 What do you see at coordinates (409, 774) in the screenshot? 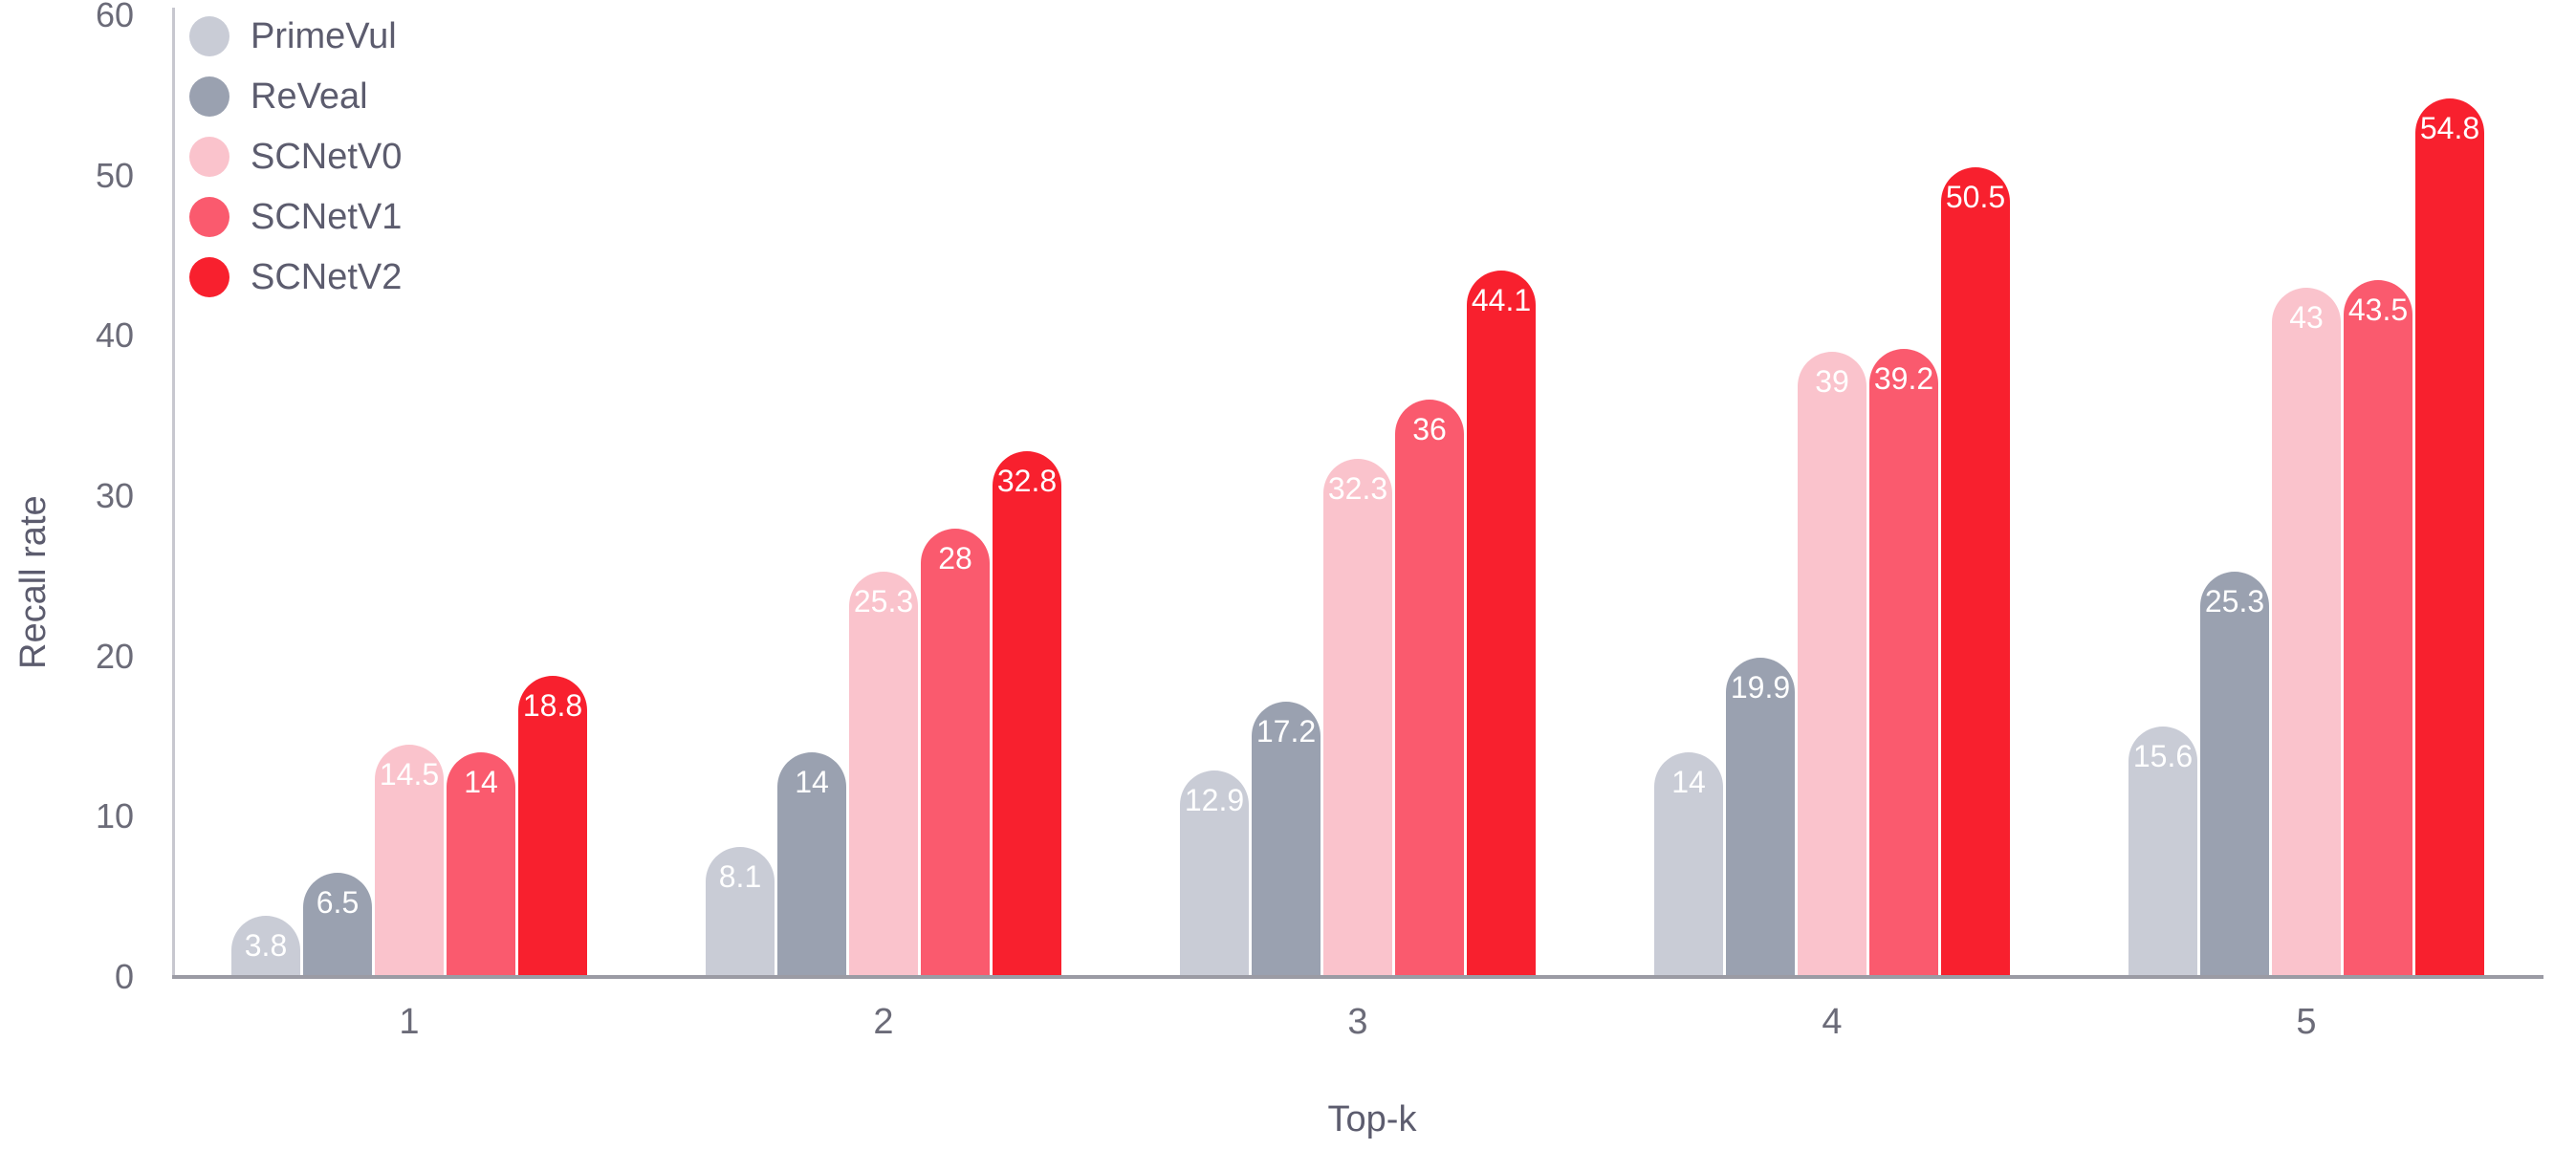
I see `bar-value-label: 14.5` at bounding box center [409, 774].